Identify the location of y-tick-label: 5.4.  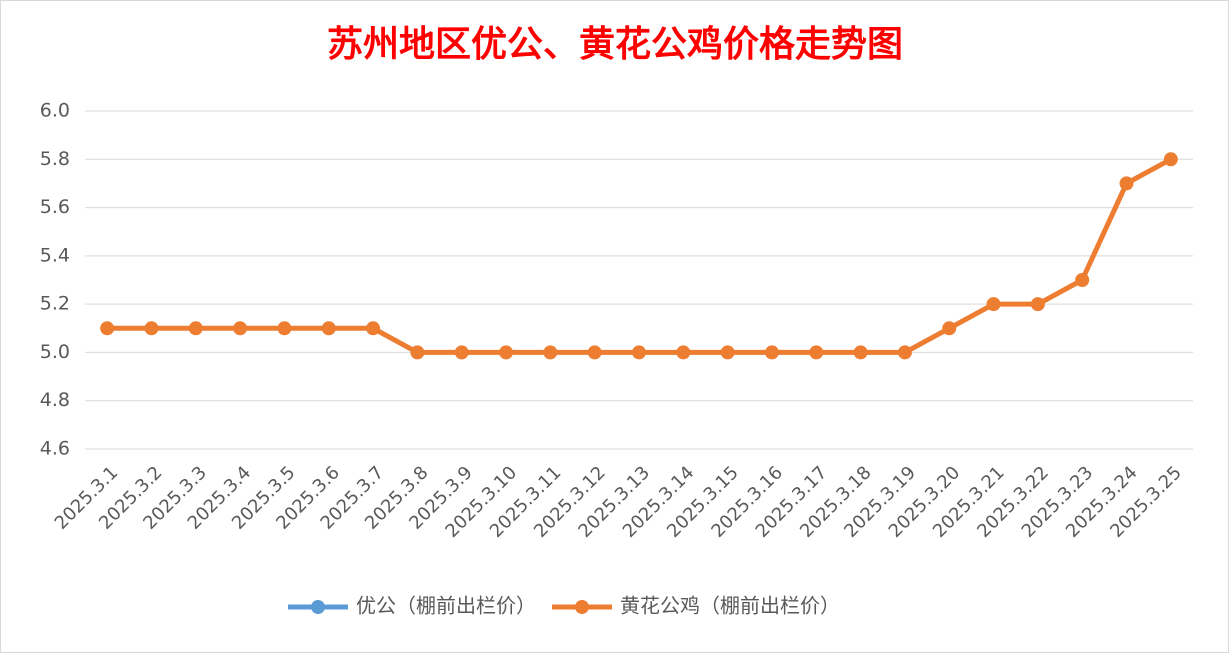
(55, 255).